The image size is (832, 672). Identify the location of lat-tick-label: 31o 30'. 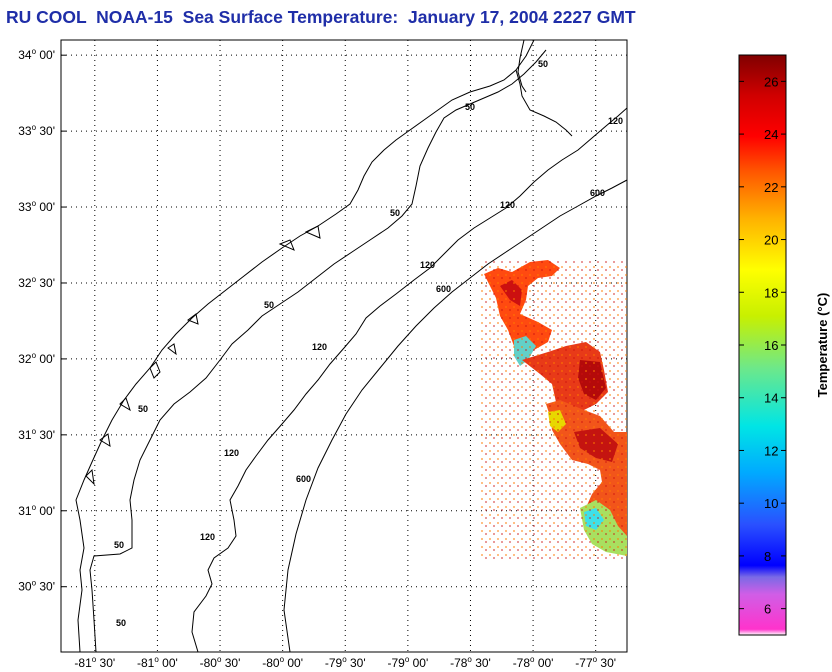
(36, 434).